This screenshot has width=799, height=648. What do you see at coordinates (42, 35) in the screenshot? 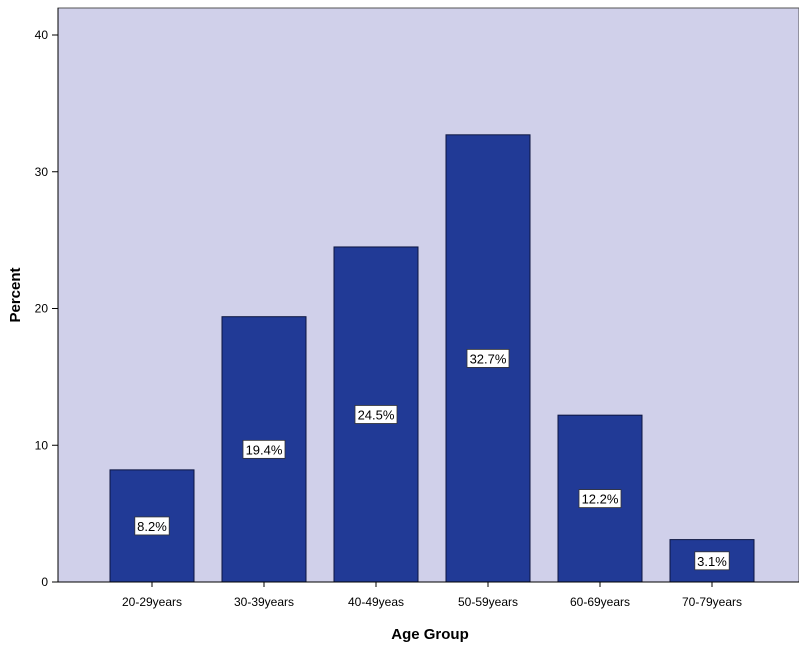
I see `y-tick-label-40: 40` at bounding box center [42, 35].